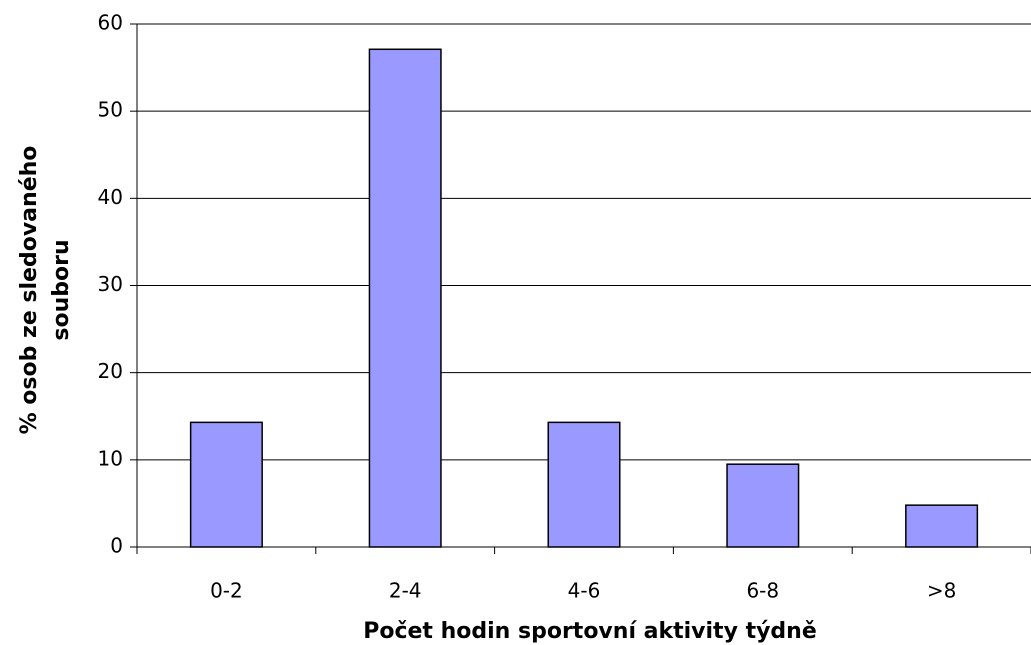  I want to click on y-tick-label: 40, so click(110, 197).